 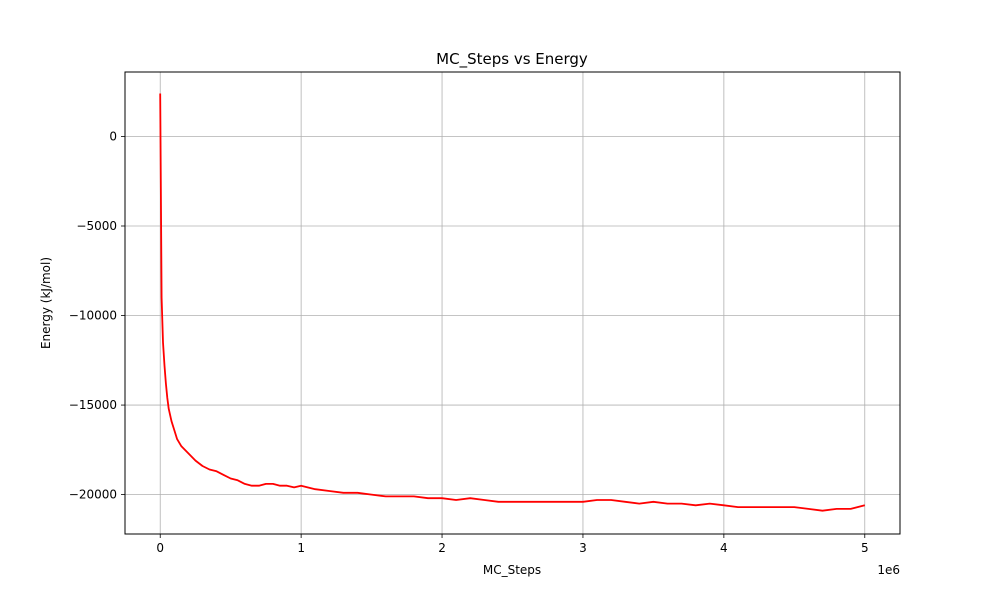 I want to click on x-tick-label: 3, so click(x=583, y=548).